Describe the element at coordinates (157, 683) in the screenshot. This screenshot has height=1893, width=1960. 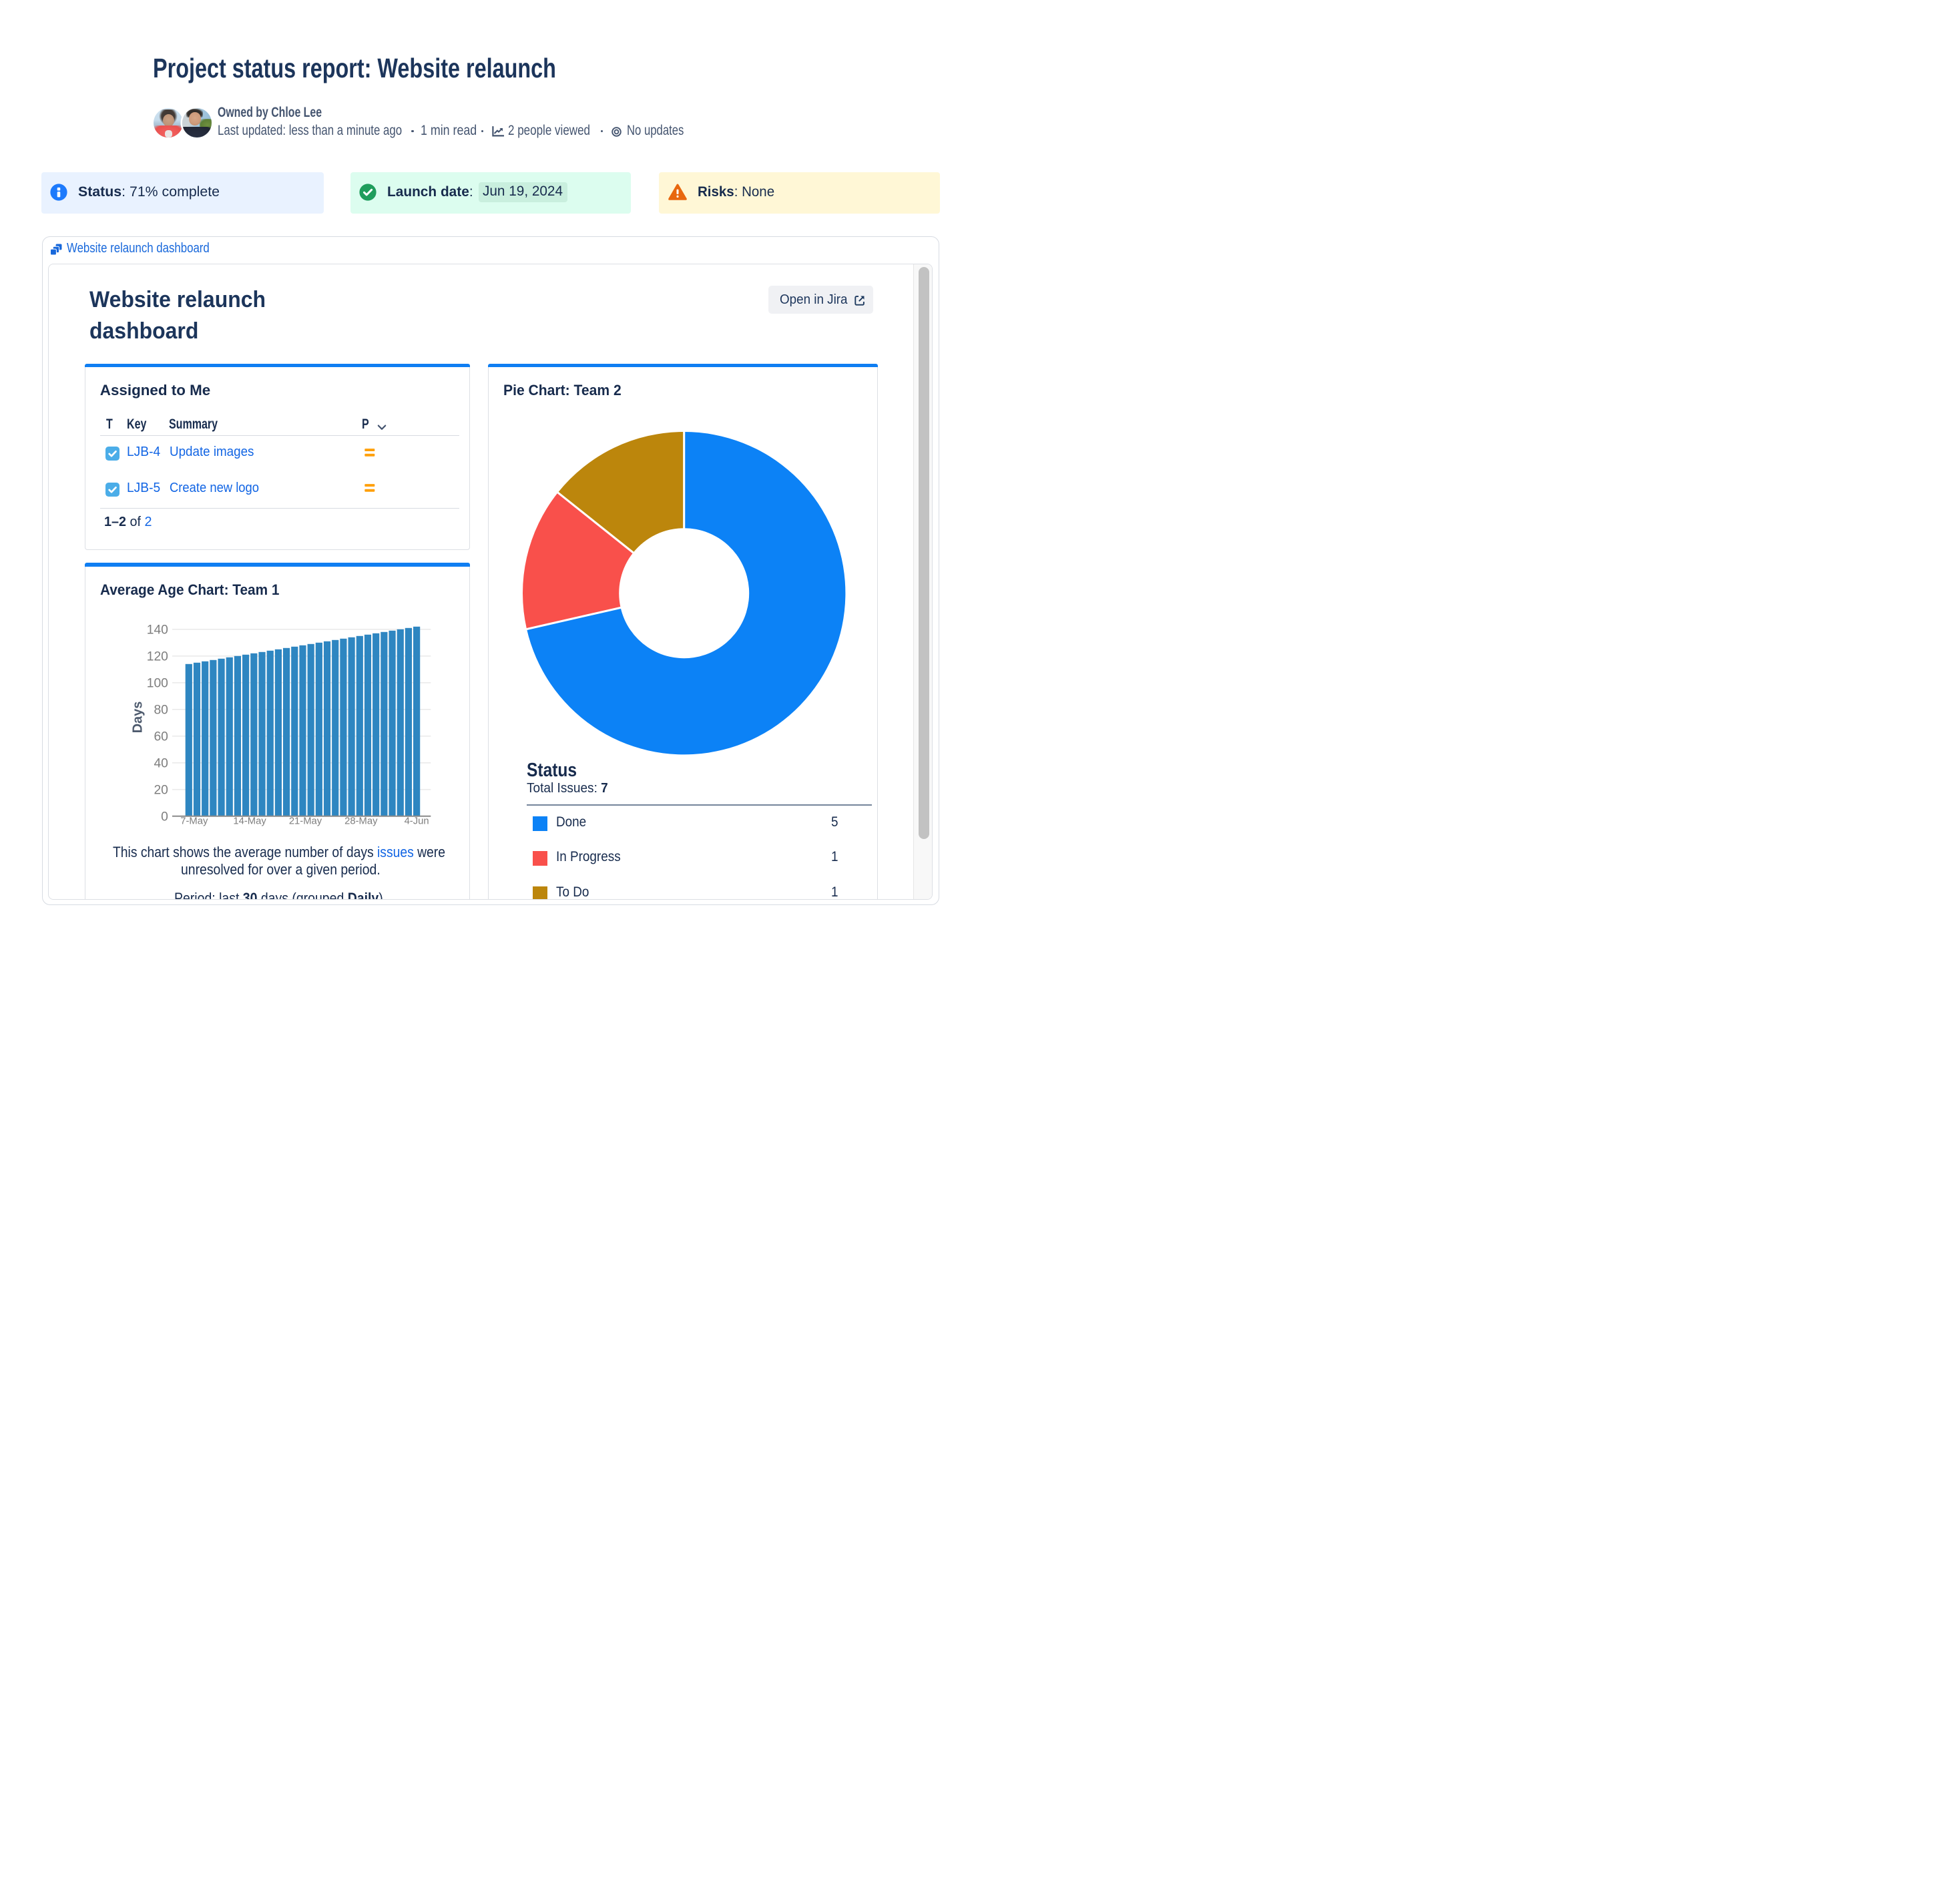
I see `svg-text: 100` at that location.